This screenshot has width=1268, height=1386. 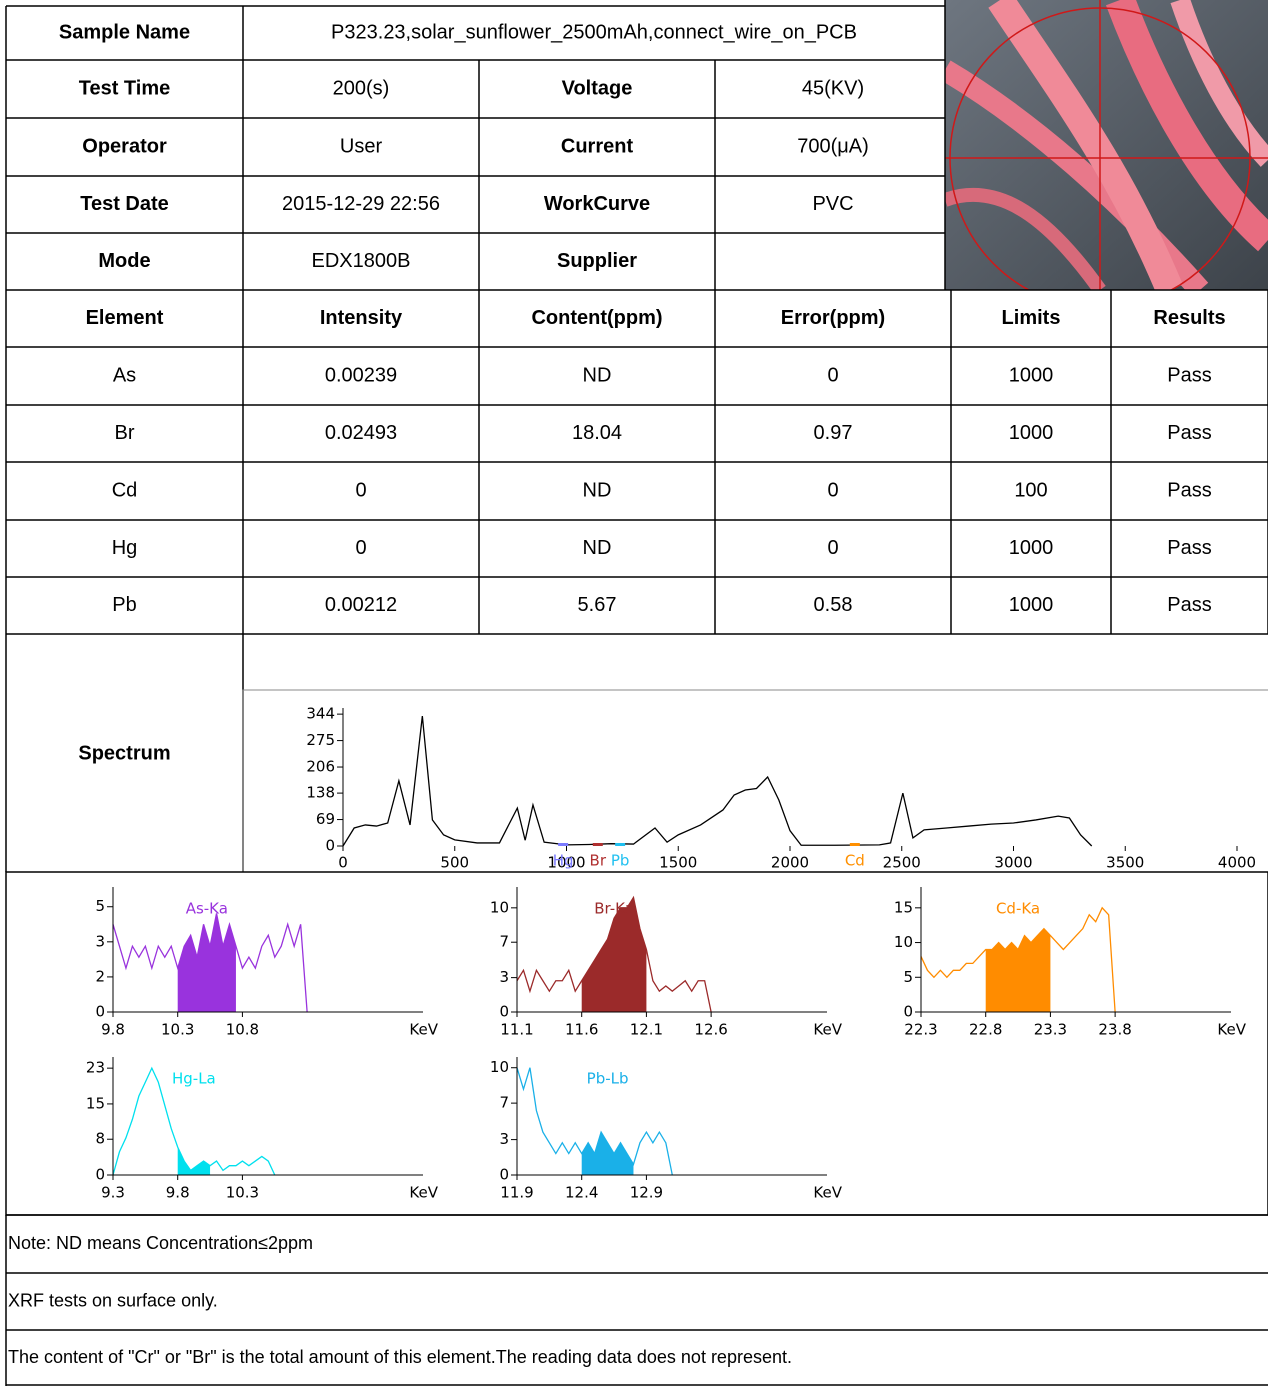 I want to click on header-value: EDX1800B, so click(x=361, y=261).